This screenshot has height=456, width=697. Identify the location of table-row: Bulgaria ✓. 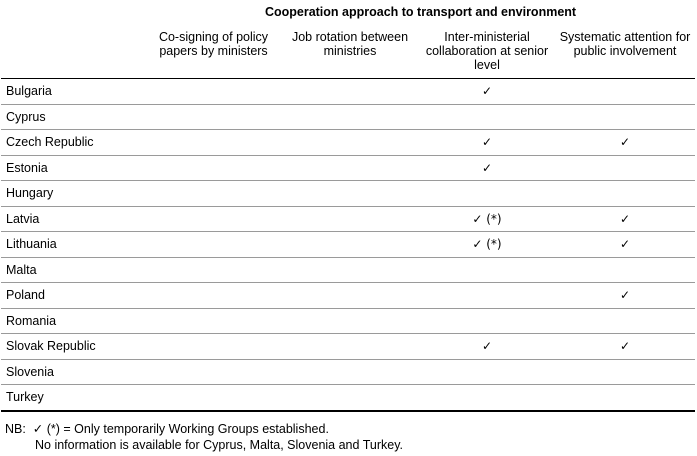
(348, 91).